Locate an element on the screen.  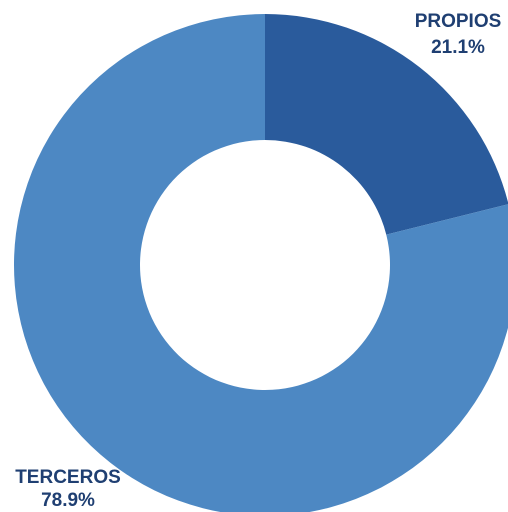
slice-value-label: 21.1% is located at coordinates (458, 47).